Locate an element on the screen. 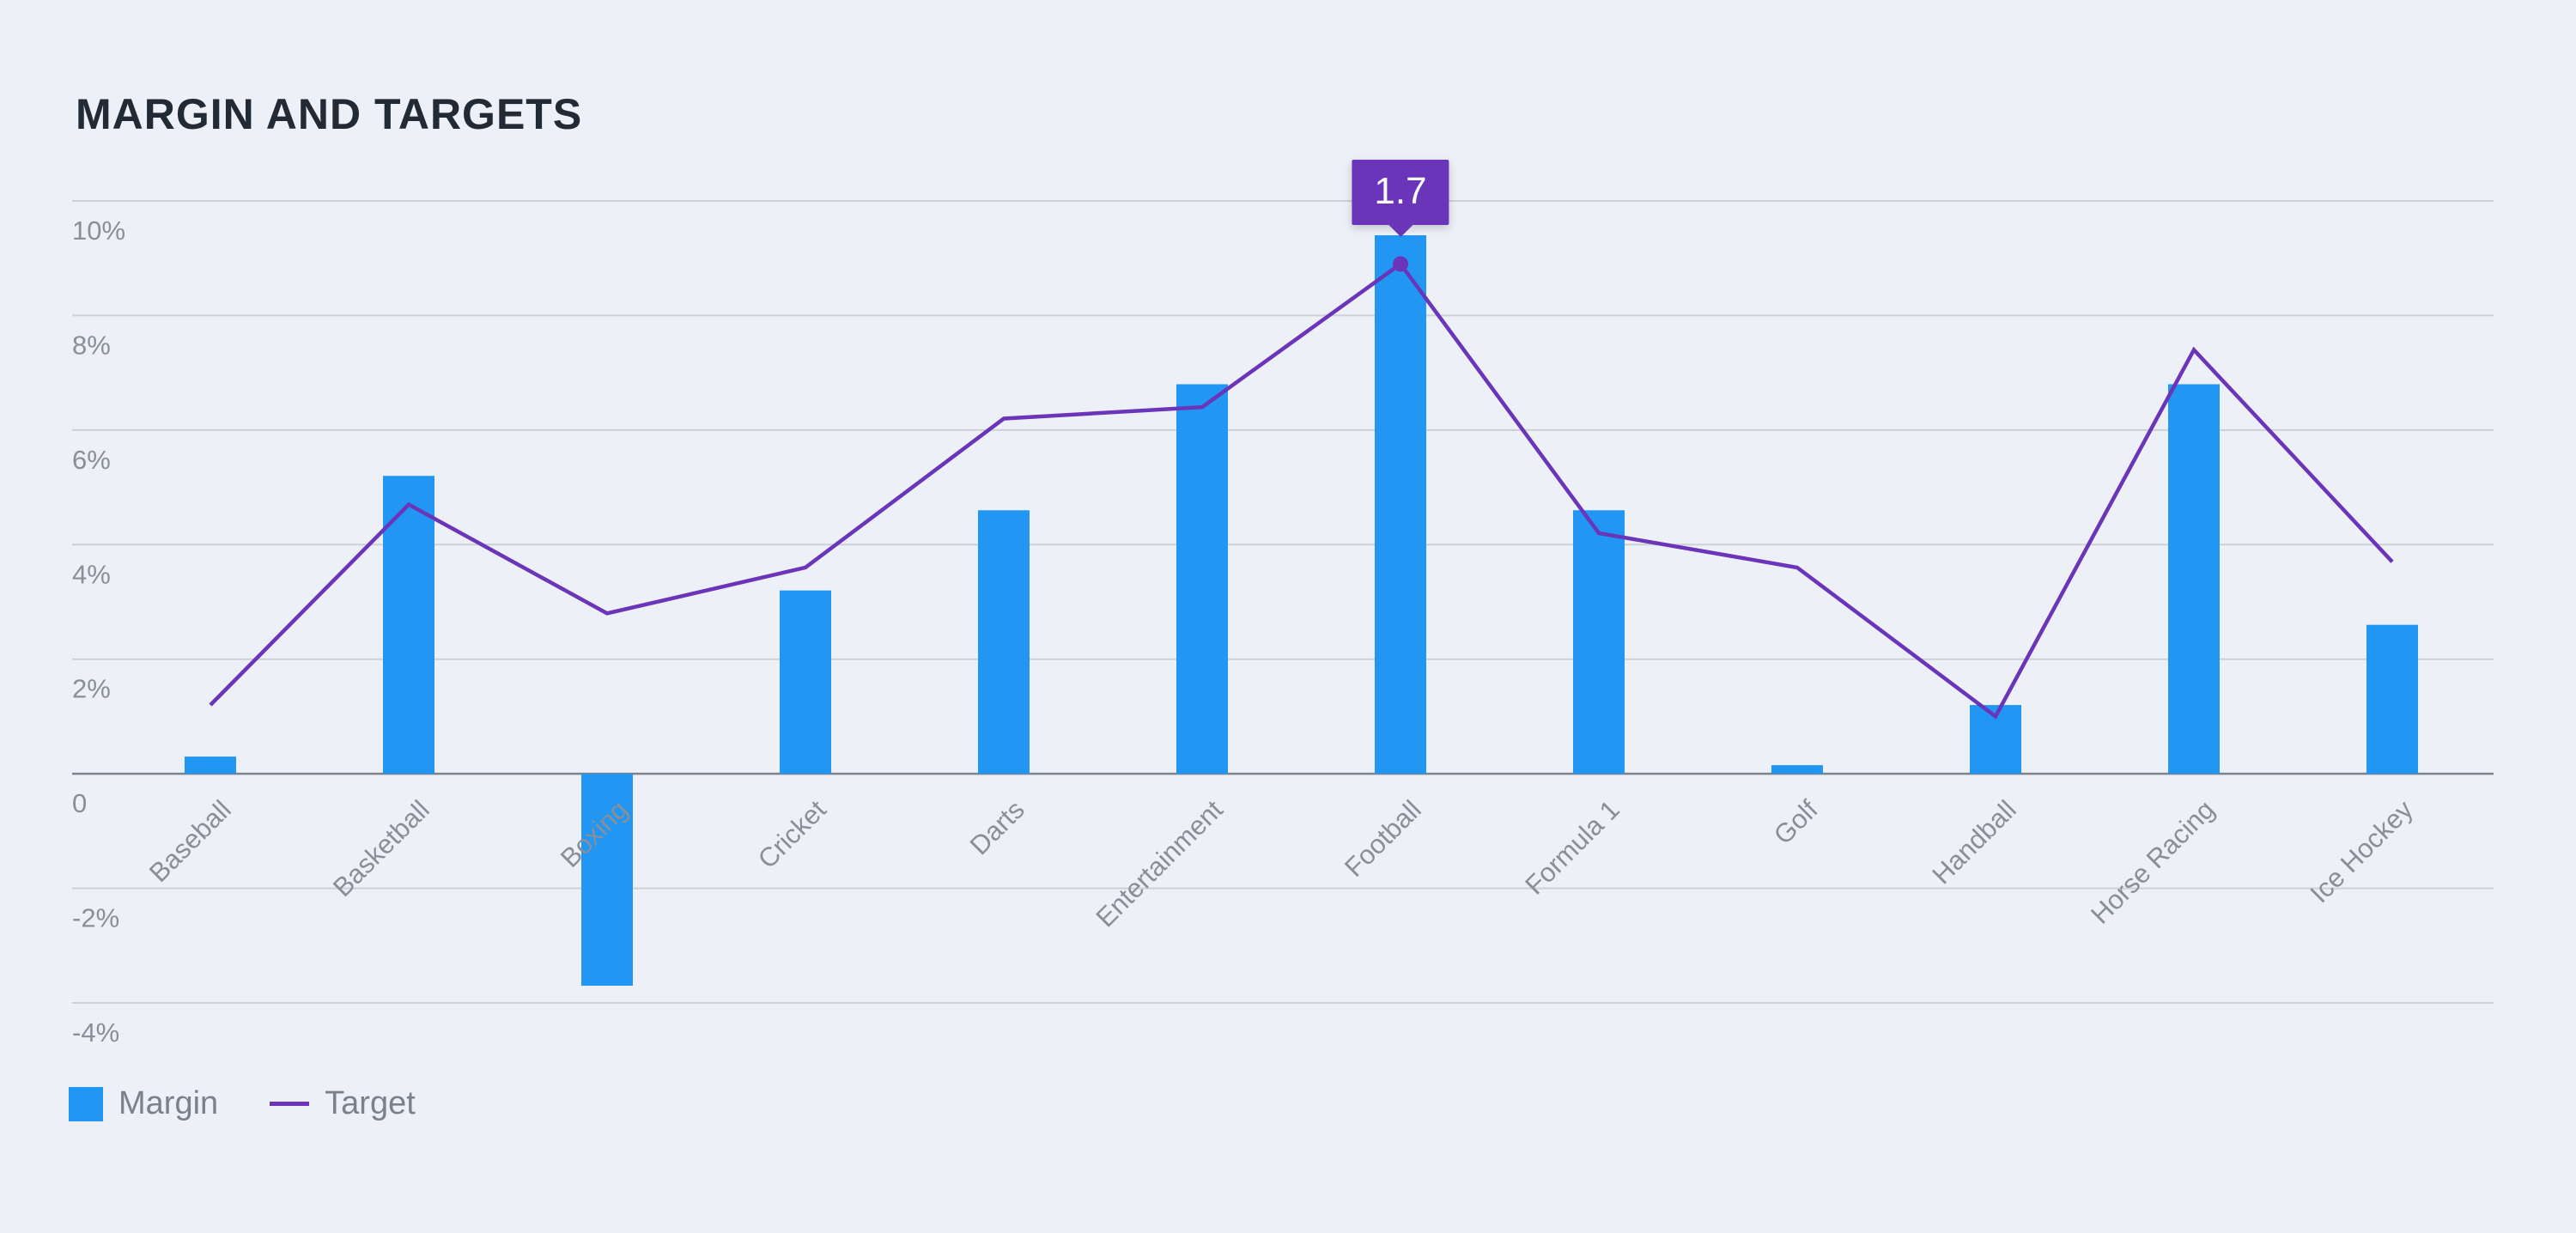 Image resolution: width=2576 pixels, height=1233 pixels. y-tick-label: 10% is located at coordinates (98, 231).